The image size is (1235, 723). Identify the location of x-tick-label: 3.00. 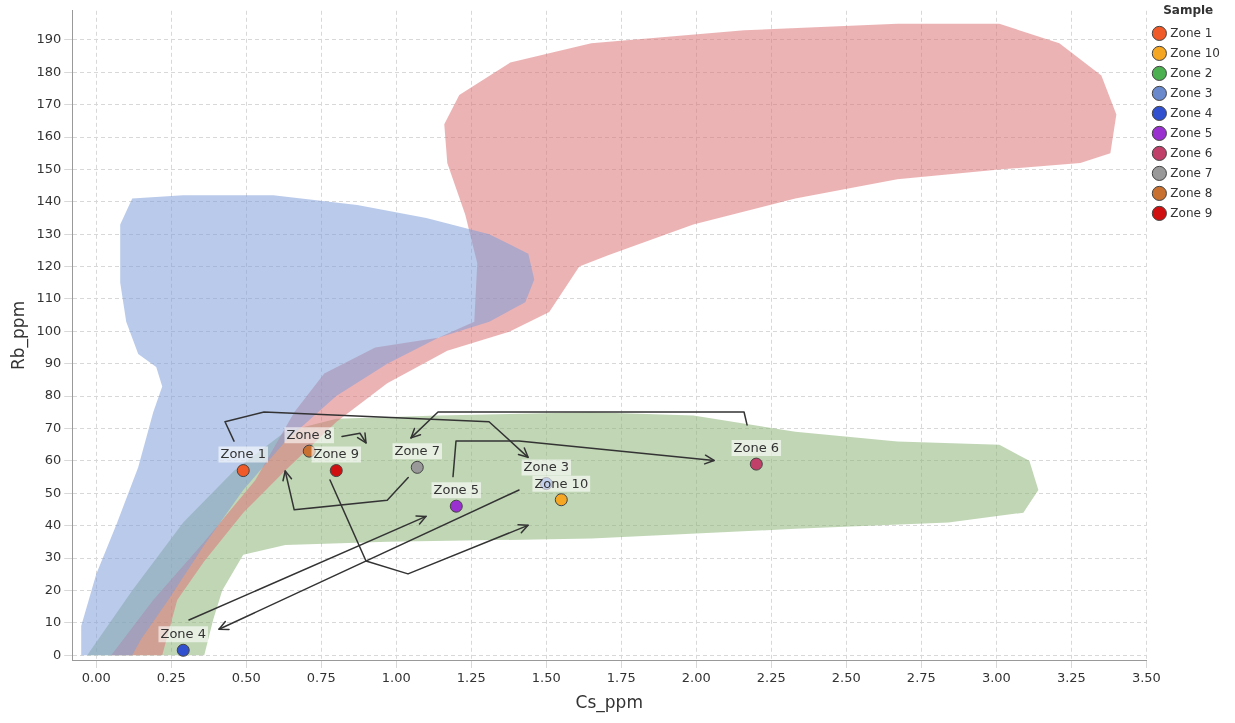
(996, 678).